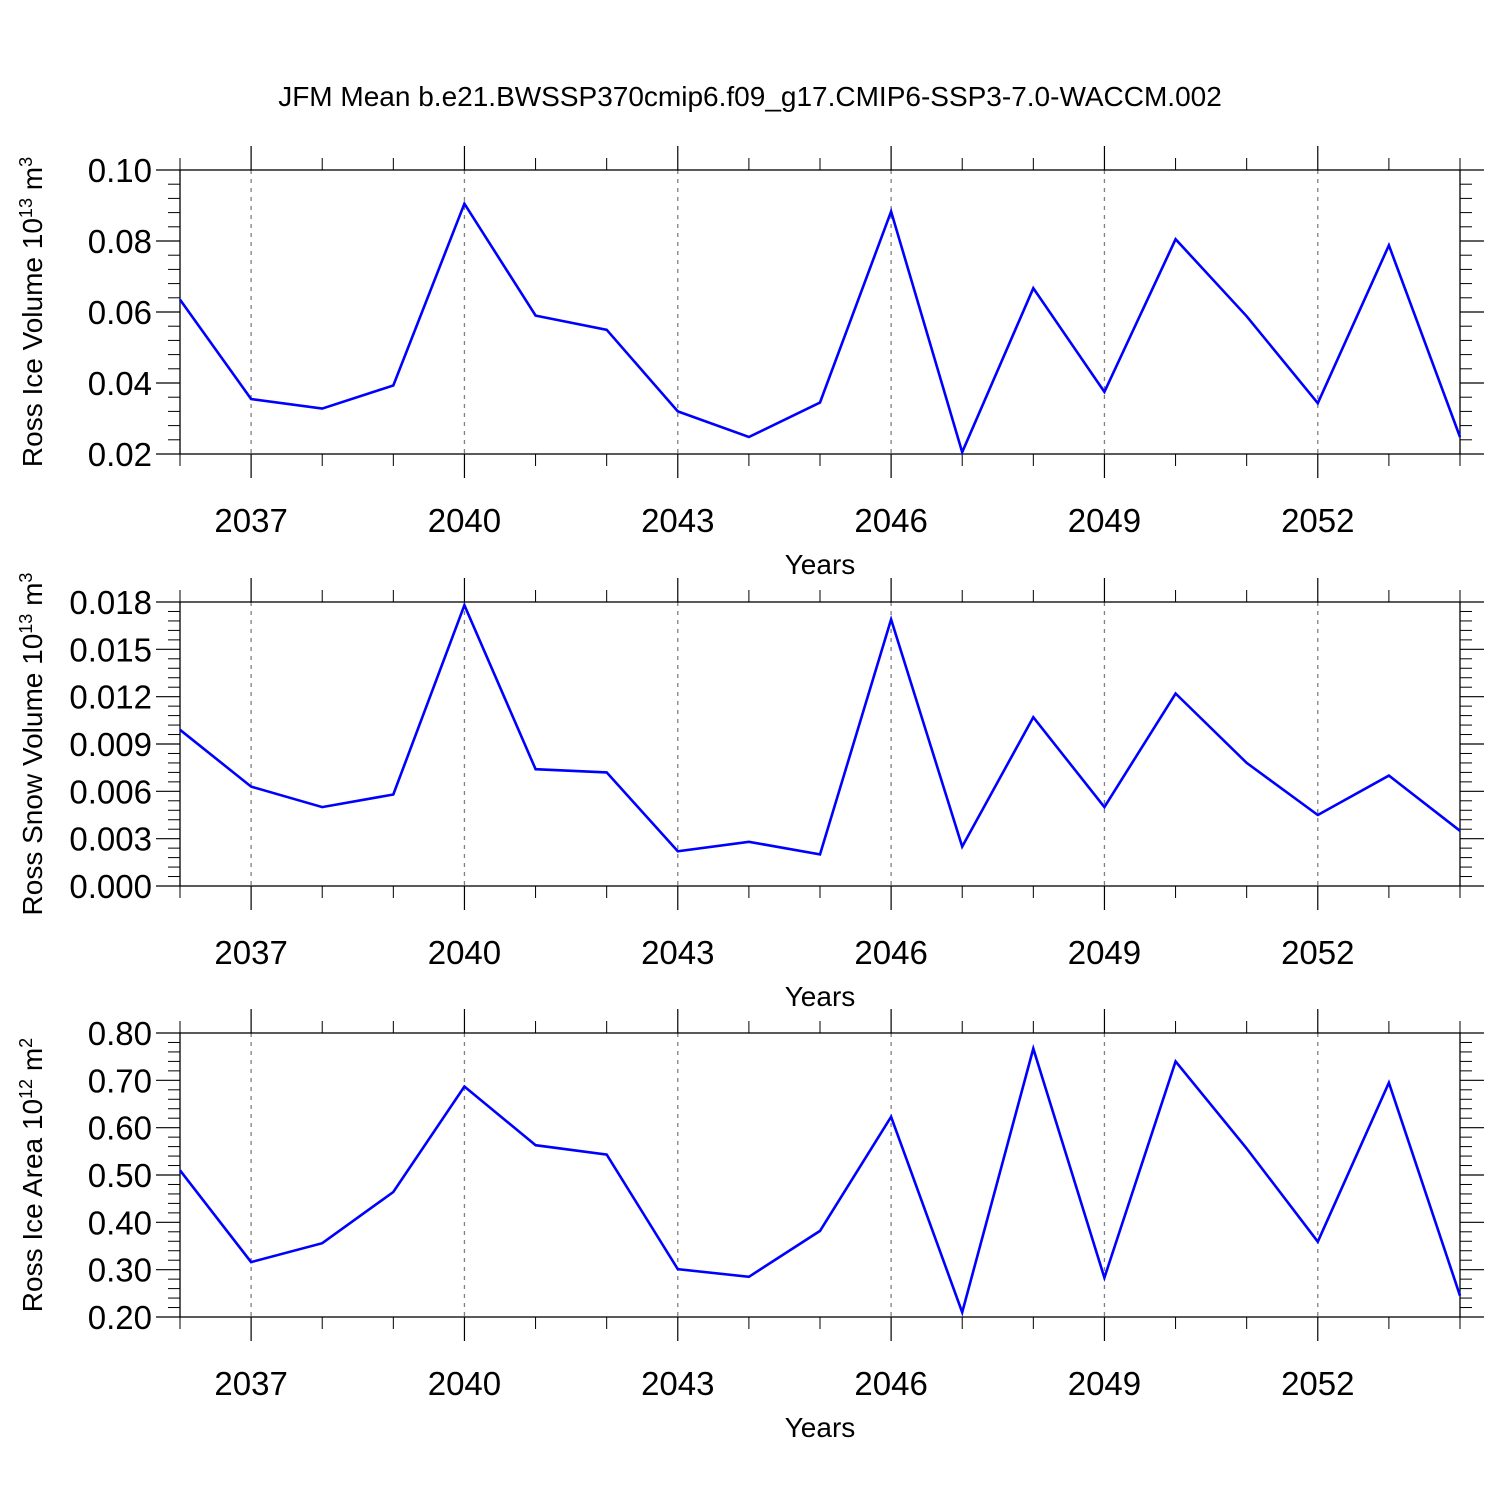 The height and width of the screenshot is (1500, 1500). Describe the element at coordinates (32, 1175) in the screenshot. I see `y-axis-label: Ross Ice Area 1012 m2` at that location.